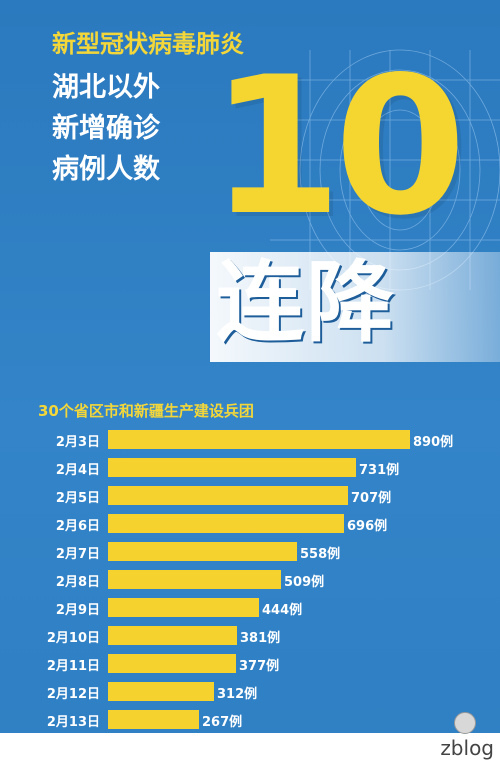 This screenshot has height=763, width=500. I want to click on category-label: 2月8日, so click(77, 582).